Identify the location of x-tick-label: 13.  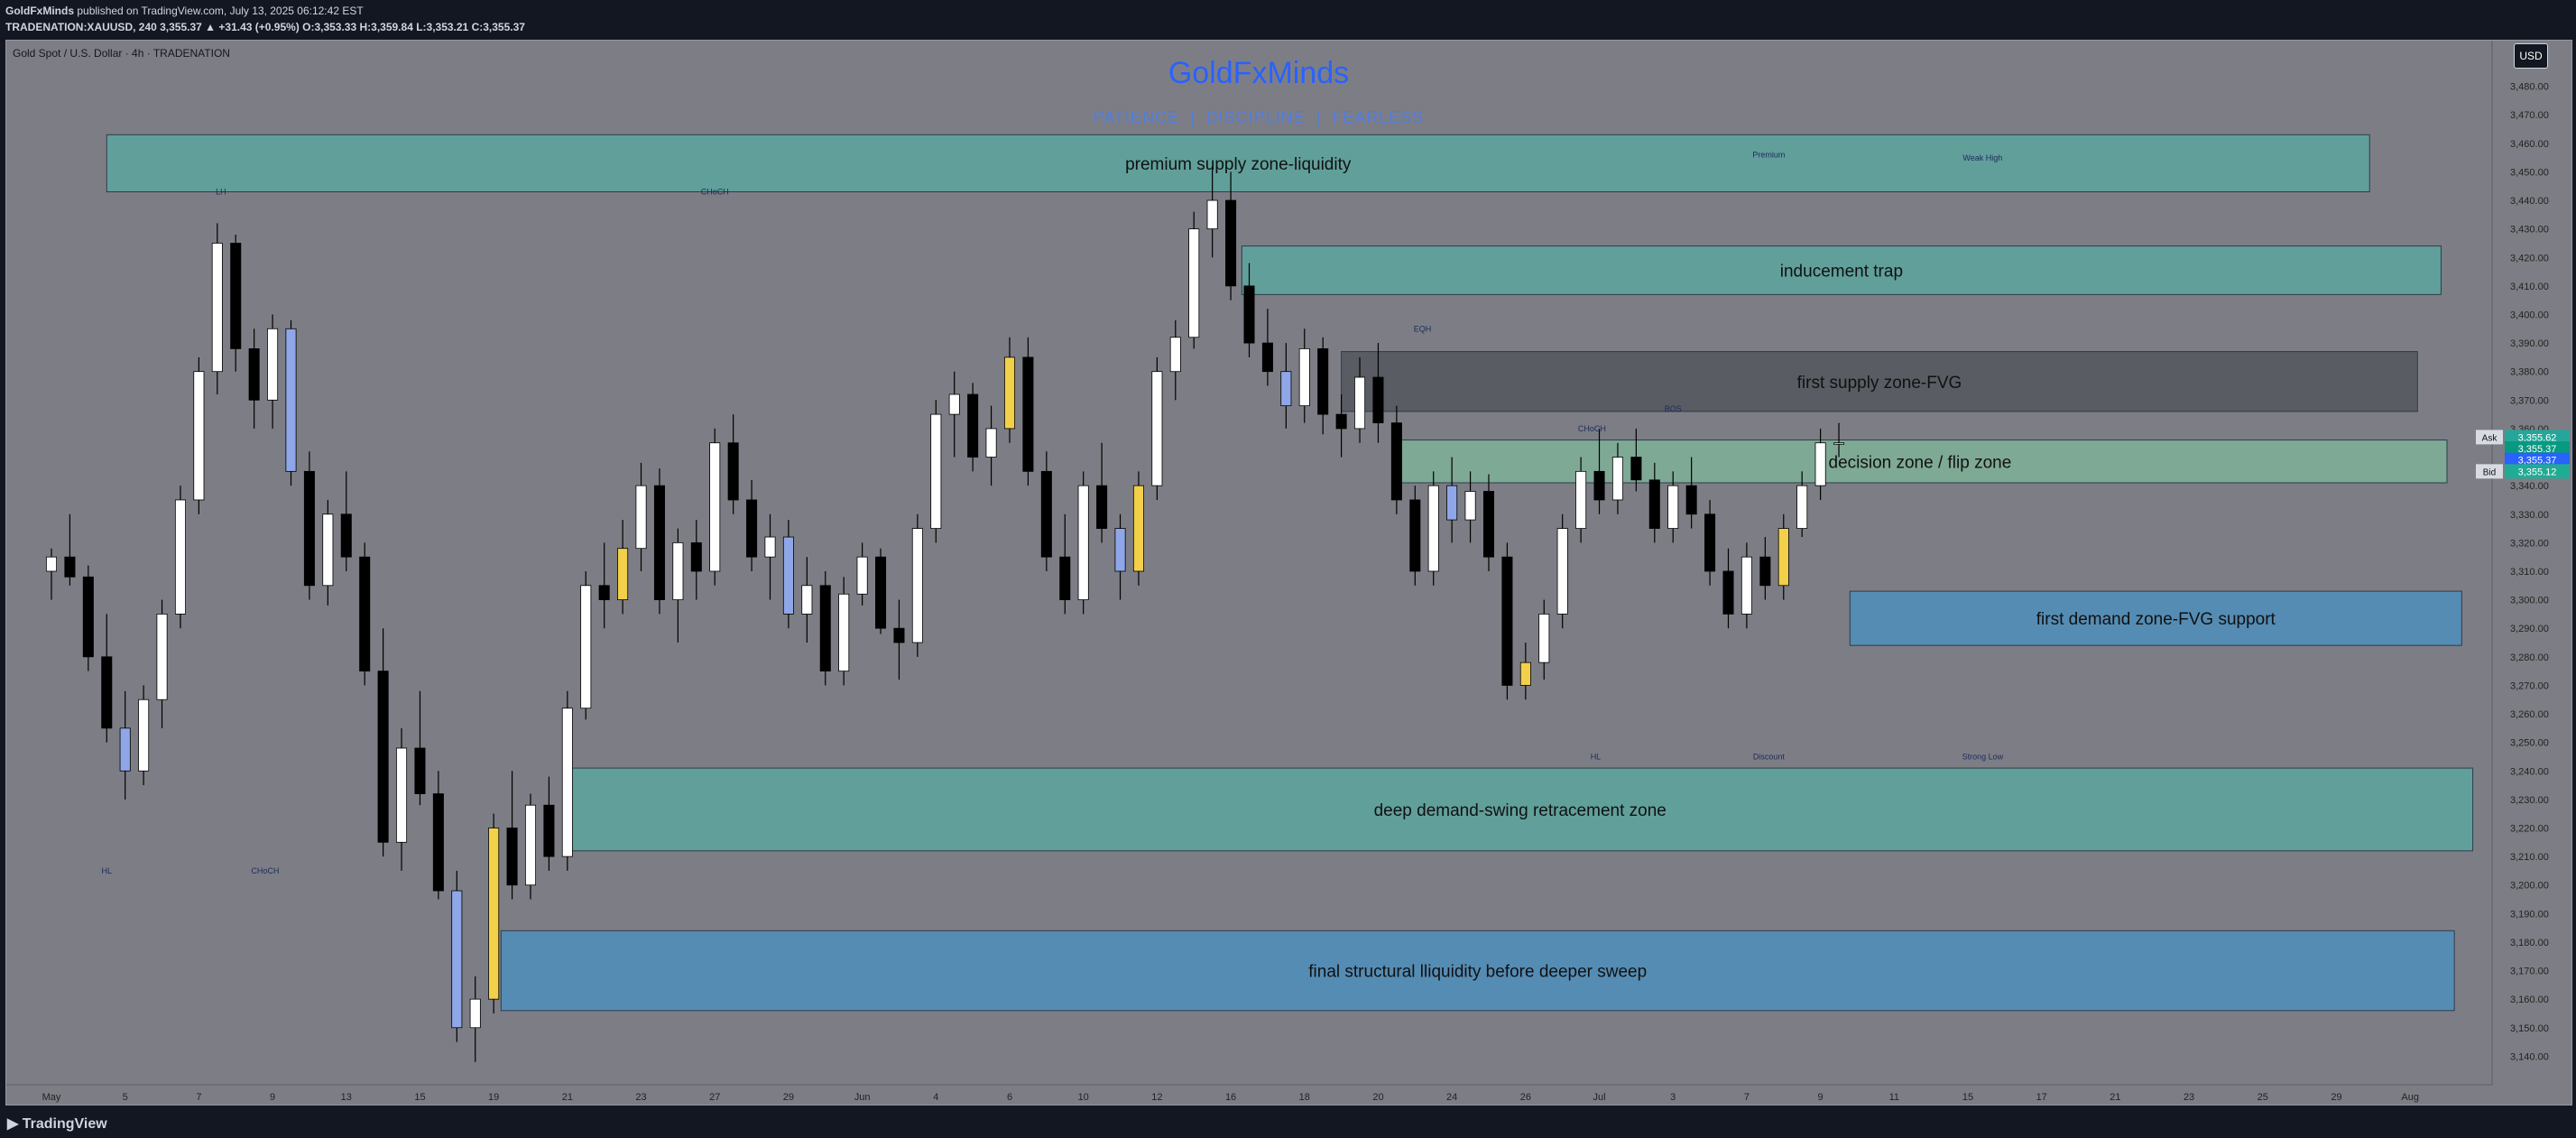
(346, 1098).